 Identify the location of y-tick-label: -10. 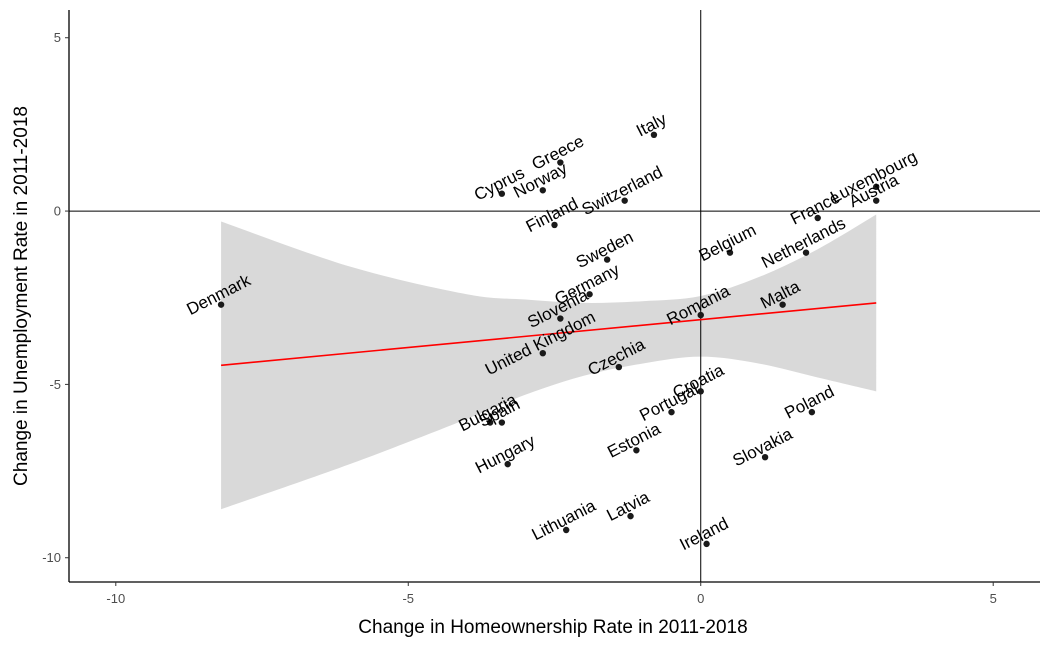
(51, 557).